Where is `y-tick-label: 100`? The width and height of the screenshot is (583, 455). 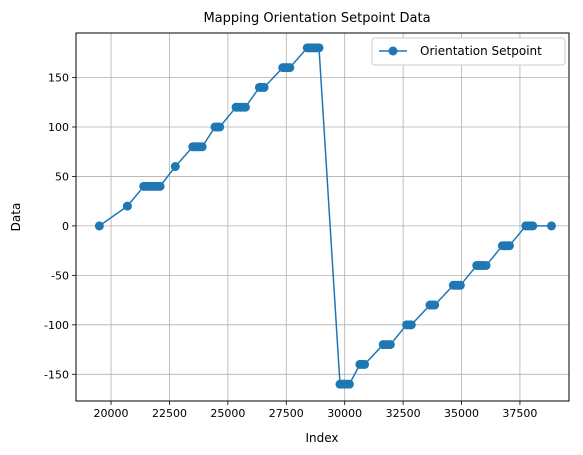 y-tick-label: 100 is located at coordinates (58, 127).